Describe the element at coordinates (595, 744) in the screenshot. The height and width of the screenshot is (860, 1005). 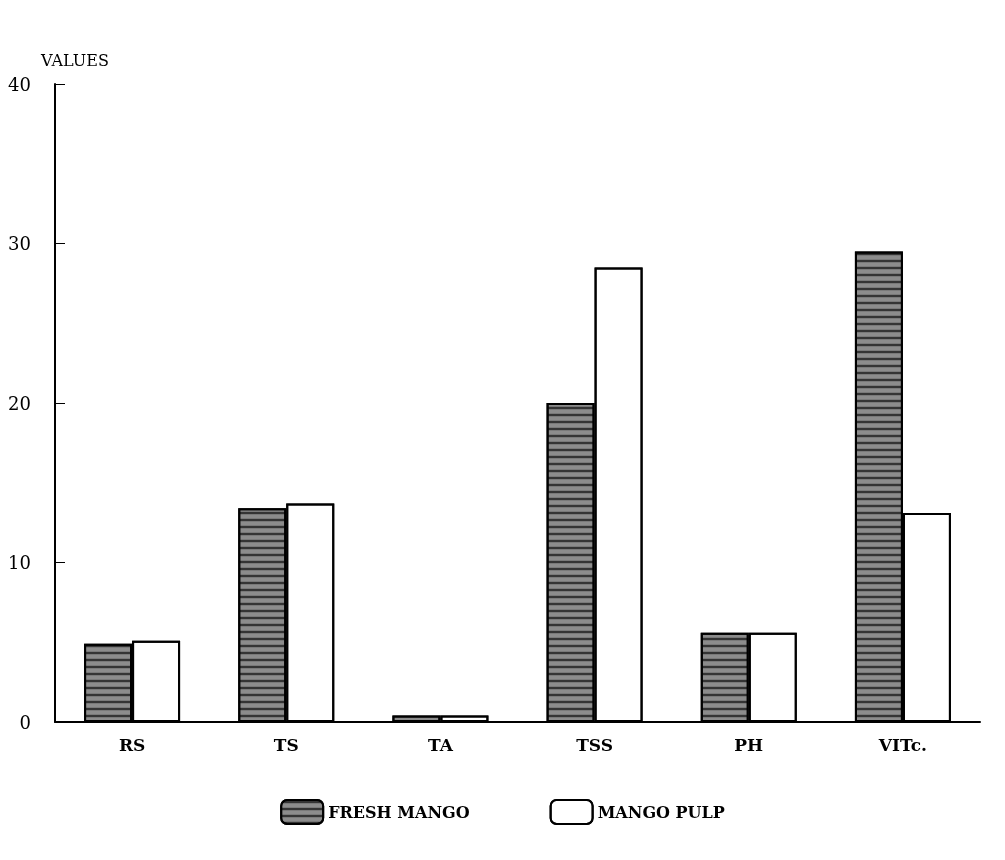
I see `x-tick-label: TSS` at that location.